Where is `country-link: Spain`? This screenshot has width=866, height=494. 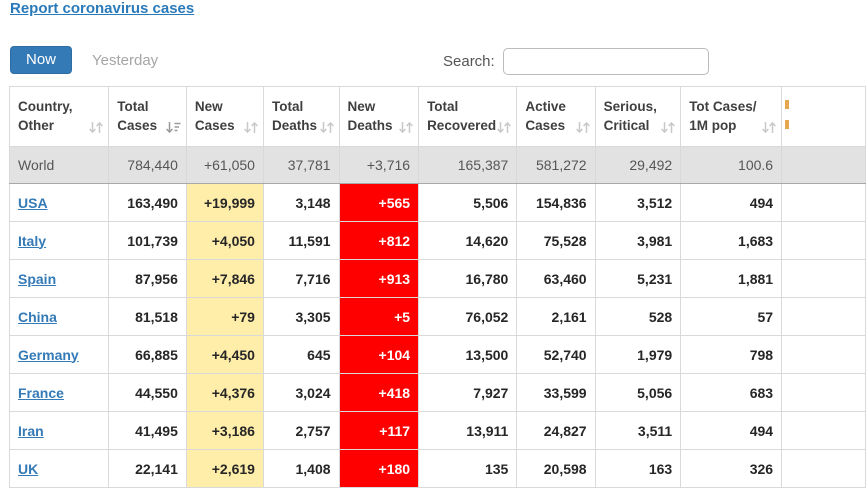
country-link: Spain is located at coordinates (37, 278).